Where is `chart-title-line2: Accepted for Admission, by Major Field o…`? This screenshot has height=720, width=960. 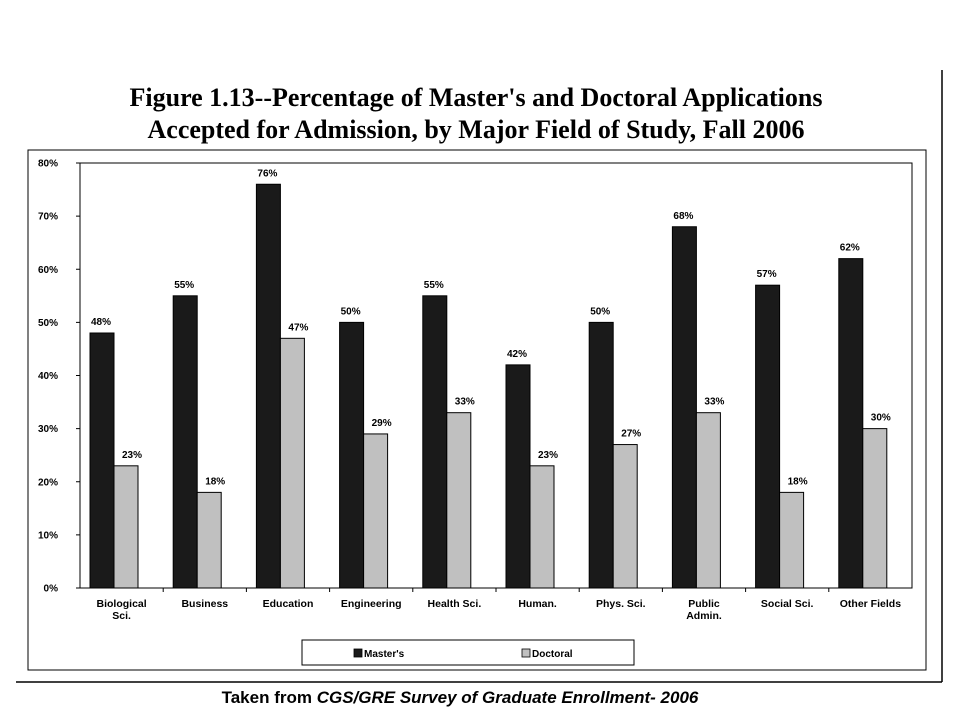 chart-title-line2: Accepted for Admission, by Major Field o… is located at coordinates (476, 129).